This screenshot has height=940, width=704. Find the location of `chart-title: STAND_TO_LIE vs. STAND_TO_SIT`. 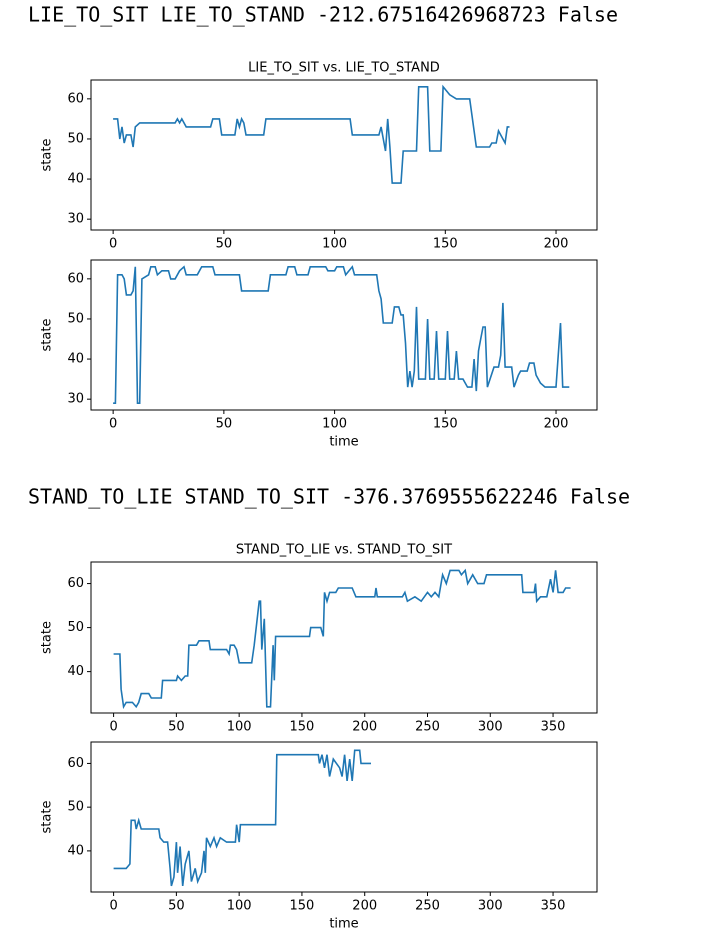

chart-title: STAND_TO_LIE vs. STAND_TO_SIT is located at coordinates (344, 550).